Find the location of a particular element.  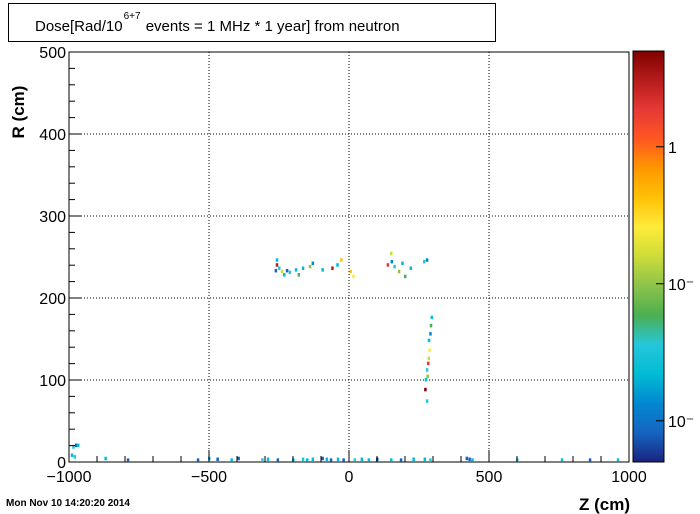

x-axis-title: Z (cm) is located at coordinates (604, 504).